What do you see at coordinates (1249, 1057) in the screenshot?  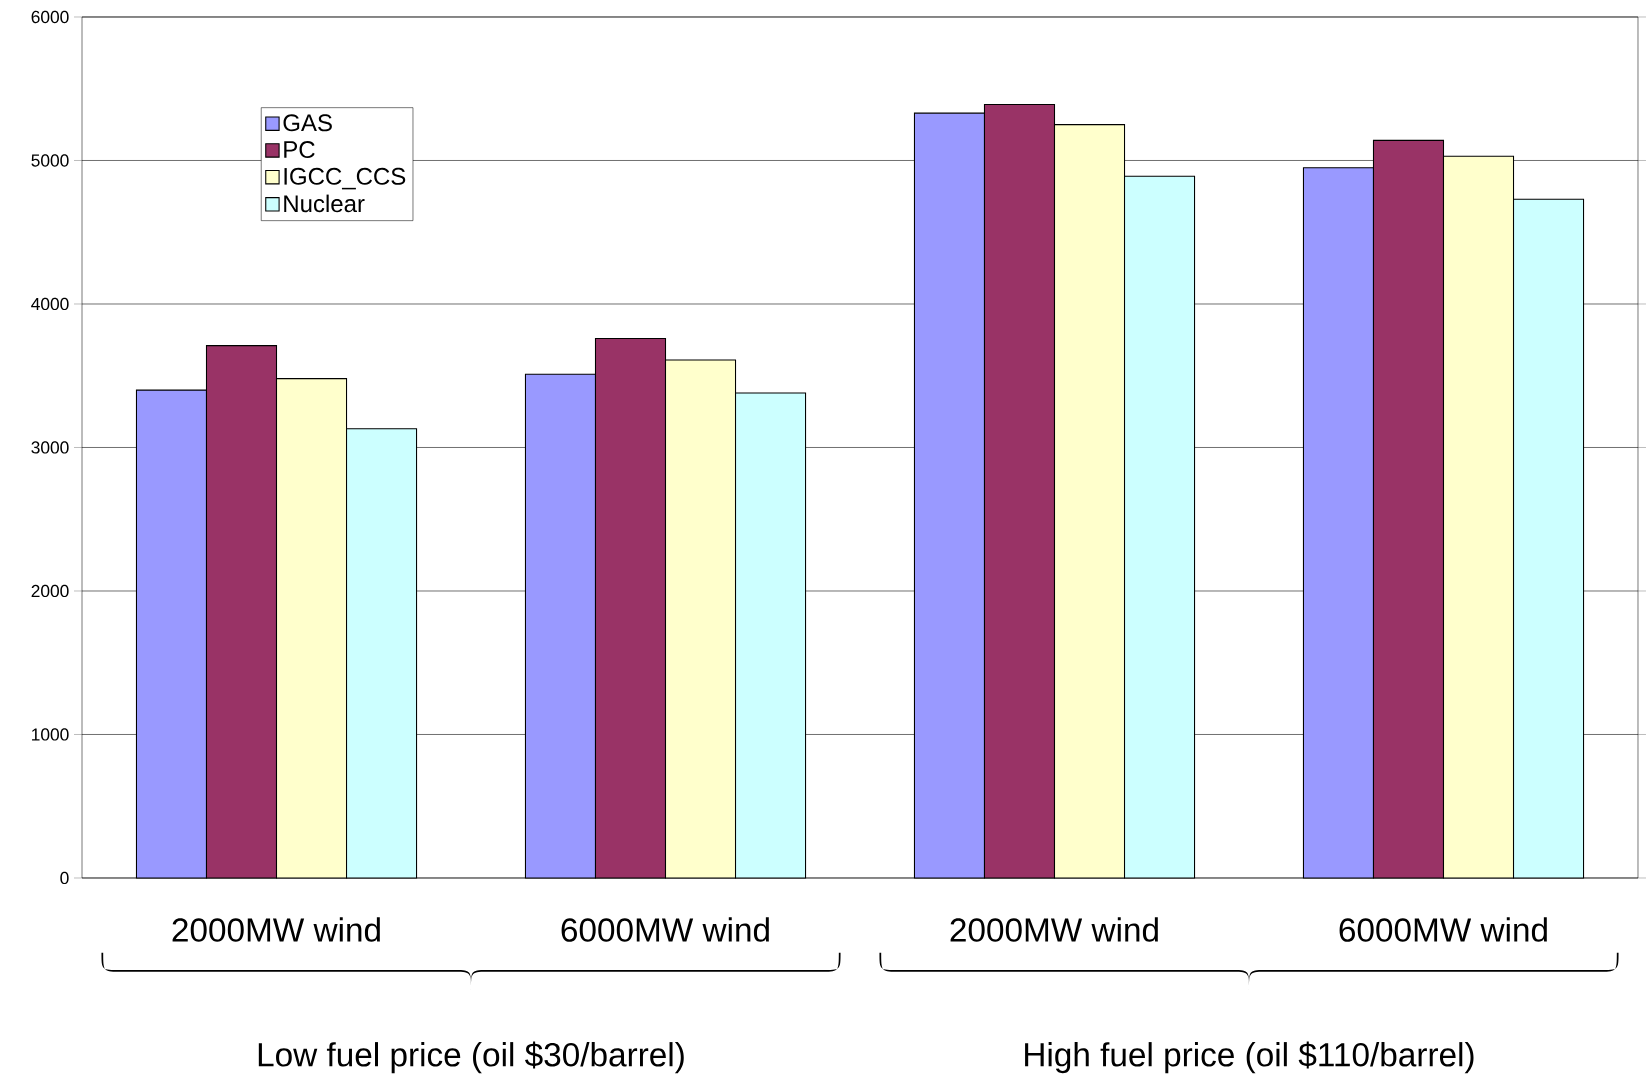 I see `text: High fuel price (oil $110/barrel)` at bounding box center [1249, 1057].